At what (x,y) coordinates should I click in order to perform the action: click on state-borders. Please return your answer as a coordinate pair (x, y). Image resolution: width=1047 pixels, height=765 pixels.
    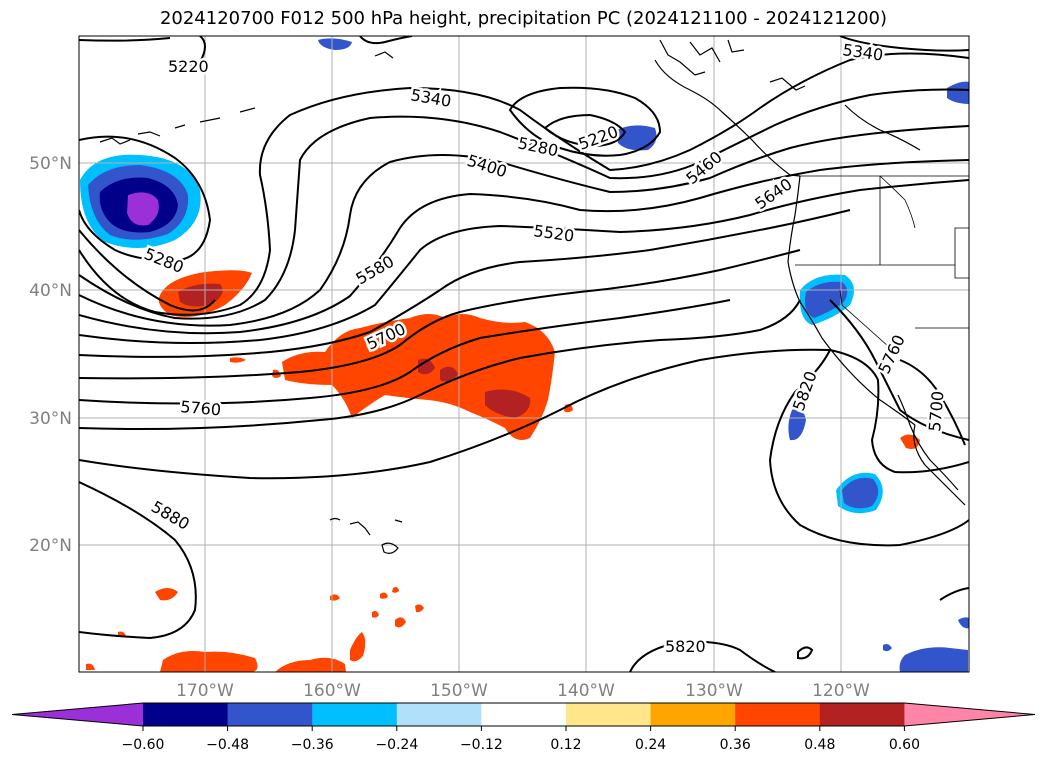
    Looking at the image, I should click on (882, 265).